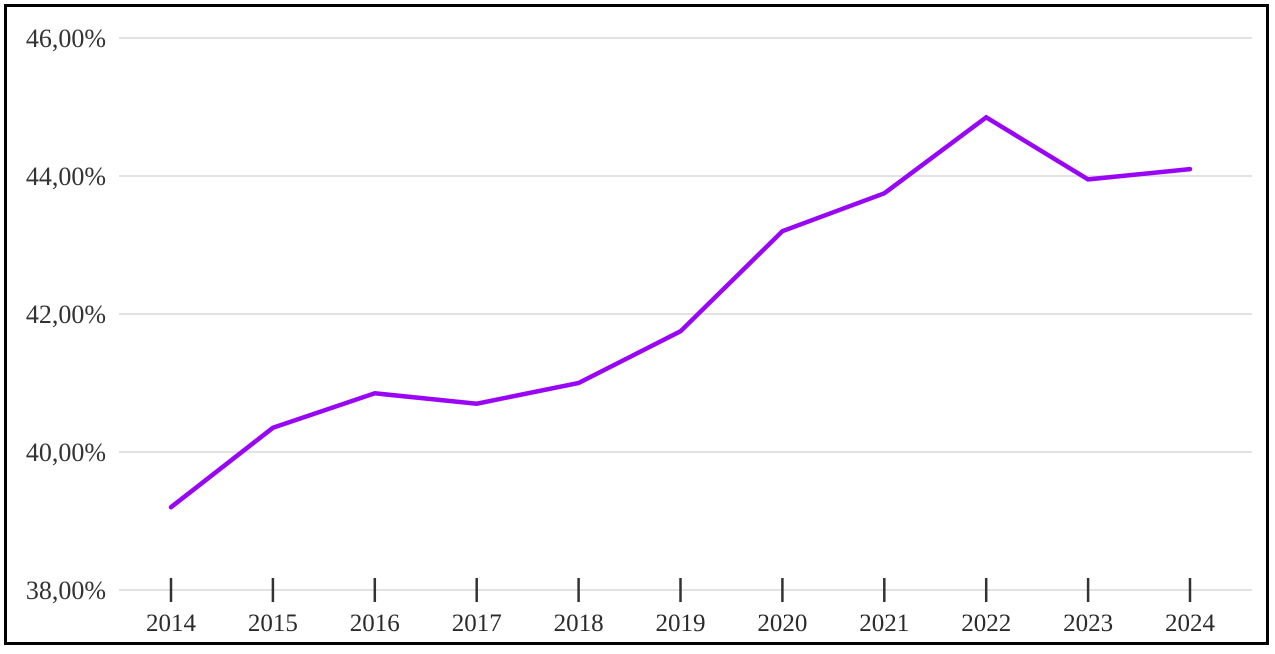 The height and width of the screenshot is (654, 1275). What do you see at coordinates (477, 623) in the screenshot?
I see `x-axis-tick-label: 2017` at bounding box center [477, 623].